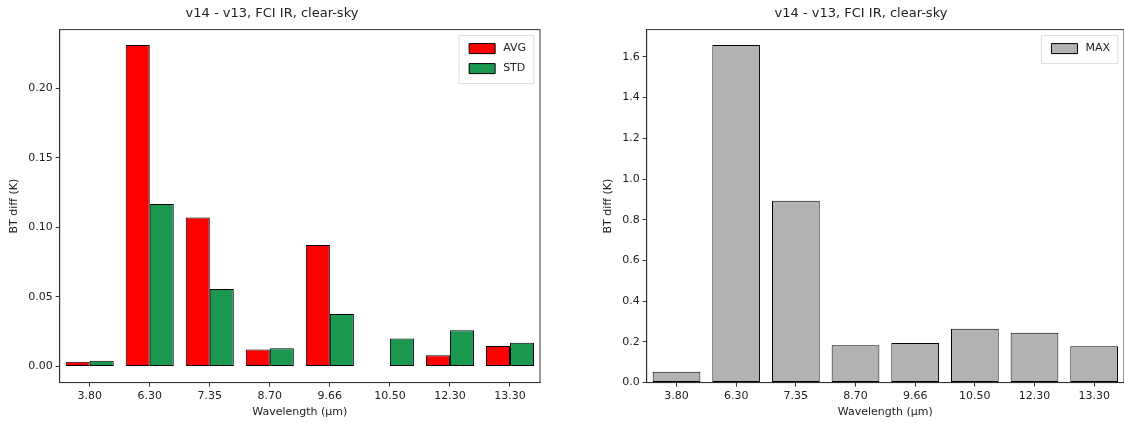  What do you see at coordinates (631, 138) in the screenshot?
I see `y-tick-label: 1.2` at bounding box center [631, 138].